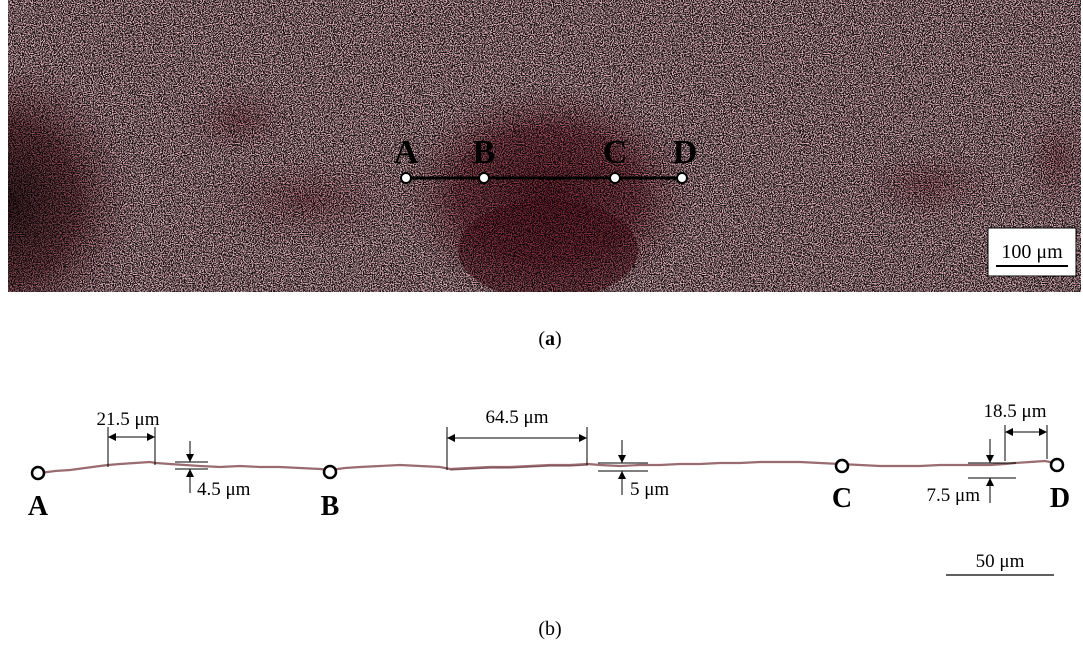 The image size is (1083, 650). Describe the element at coordinates (484, 178) in the screenshot. I see `point-b-marker` at that location.